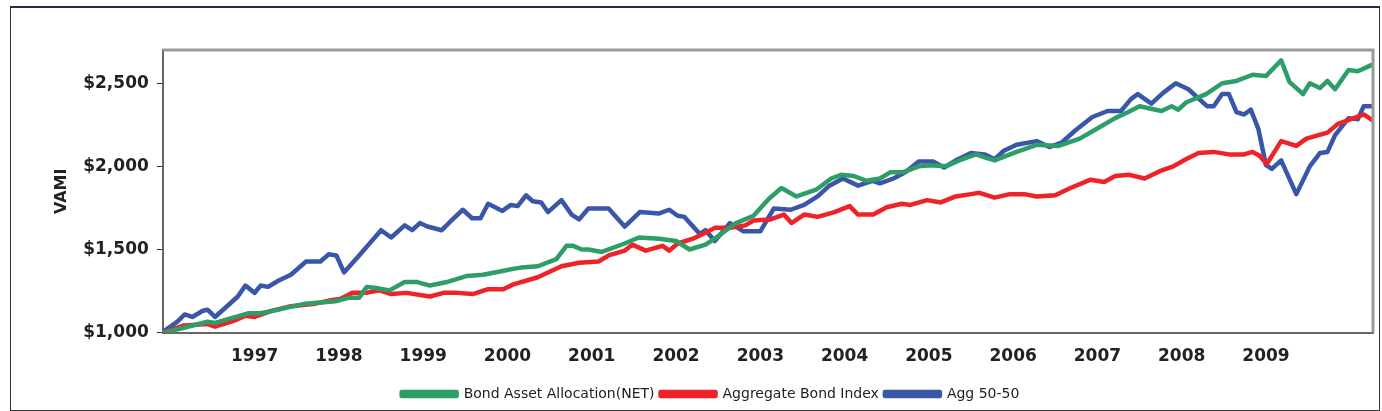 The image size is (1382, 411). I want to click on x-tick-label: 1997, so click(255, 355).